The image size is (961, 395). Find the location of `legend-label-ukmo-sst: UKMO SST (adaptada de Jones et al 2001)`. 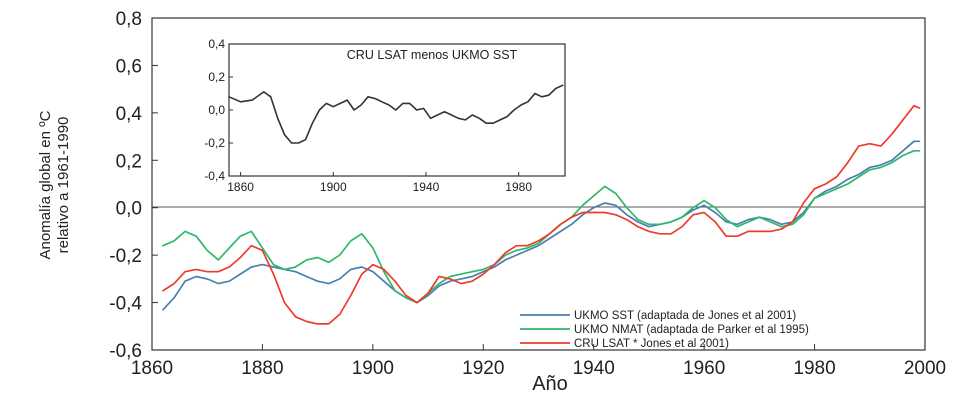

legend-label-ukmo-sst: UKMO SST (adaptada de Jones et al 2001) is located at coordinates (685, 316).